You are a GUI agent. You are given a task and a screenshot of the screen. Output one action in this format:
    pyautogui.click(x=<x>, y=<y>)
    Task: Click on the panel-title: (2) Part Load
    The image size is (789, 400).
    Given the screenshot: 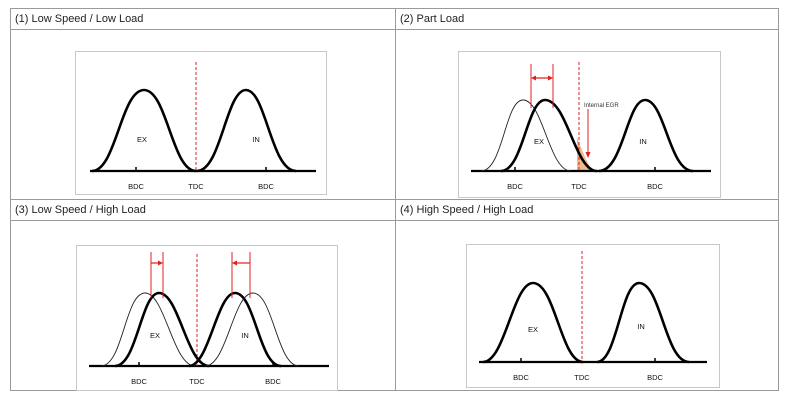 What is the action you would take?
    pyautogui.click(x=587, y=19)
    